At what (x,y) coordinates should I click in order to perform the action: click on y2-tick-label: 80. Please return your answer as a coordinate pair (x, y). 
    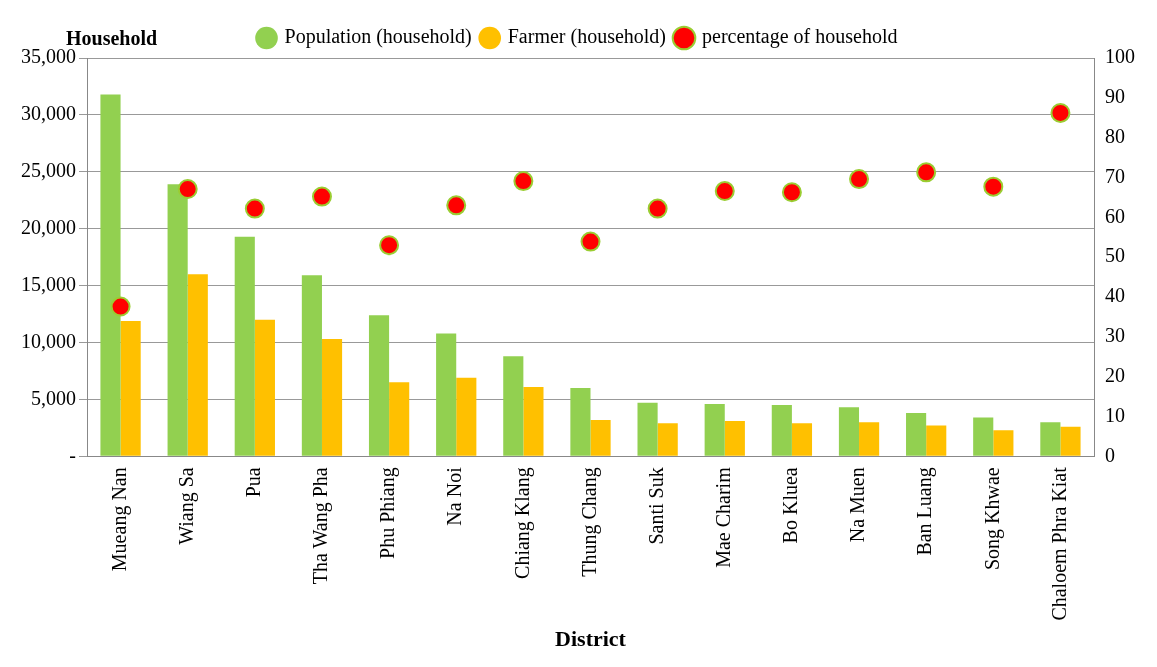
    Looking at the image, I should click on (1115, 135).